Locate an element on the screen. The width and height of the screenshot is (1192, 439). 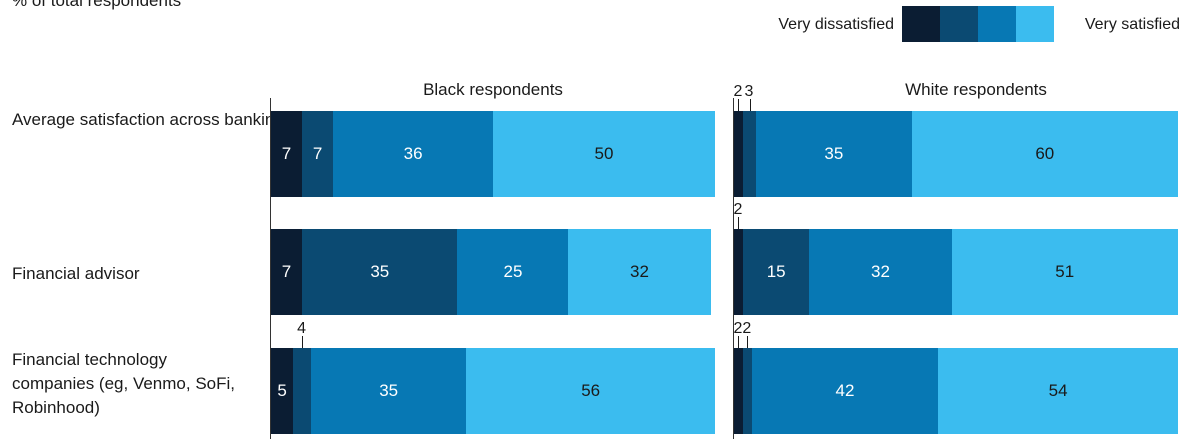
bar-value-label: 60 is located at coordinates (1045, 153).